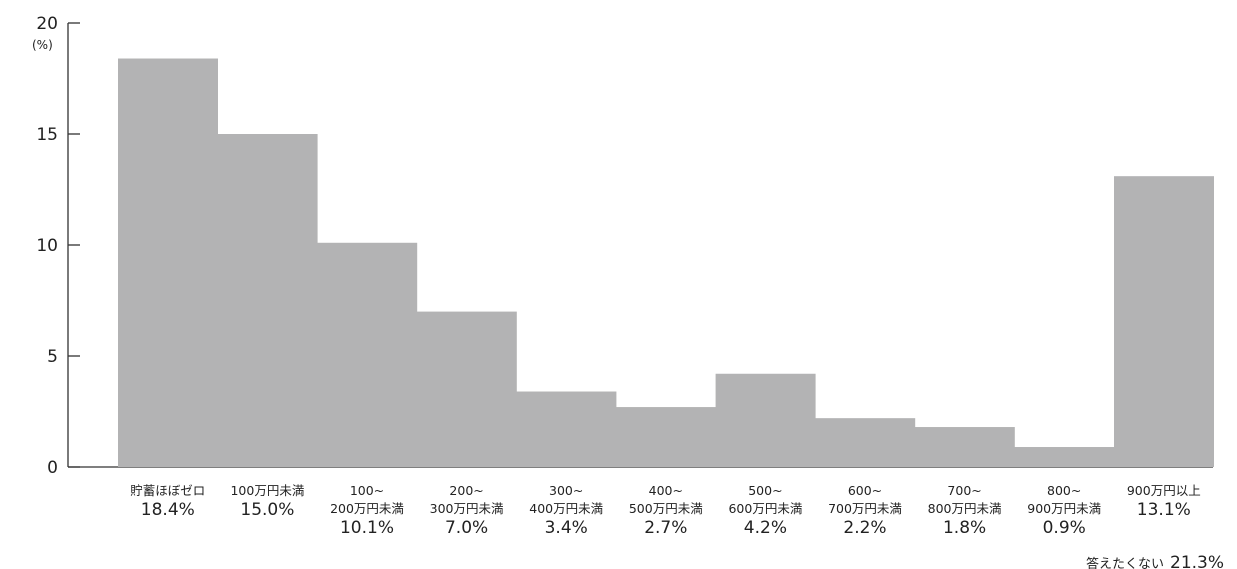 The width and height of the screenshot is (1237, 569). Describe the element at coordinates (1064, 490) in the screenshot. I see `category-label: 800~` at that location.